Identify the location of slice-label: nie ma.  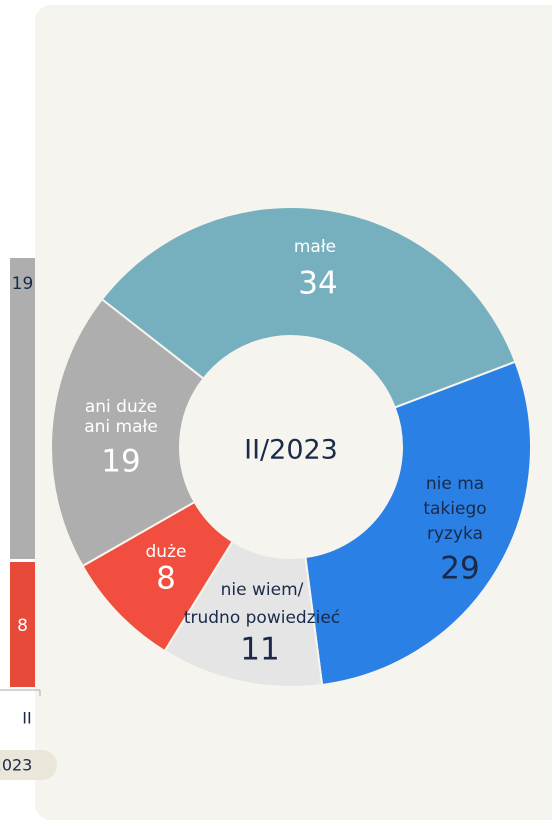
(455, 484).